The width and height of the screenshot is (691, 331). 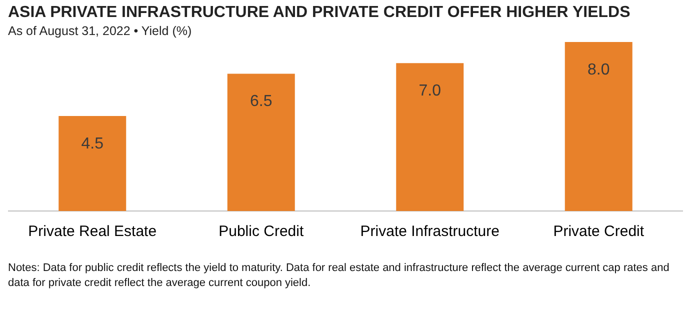 I want to click on data-label: 7.0, so click(x=430, y=91).